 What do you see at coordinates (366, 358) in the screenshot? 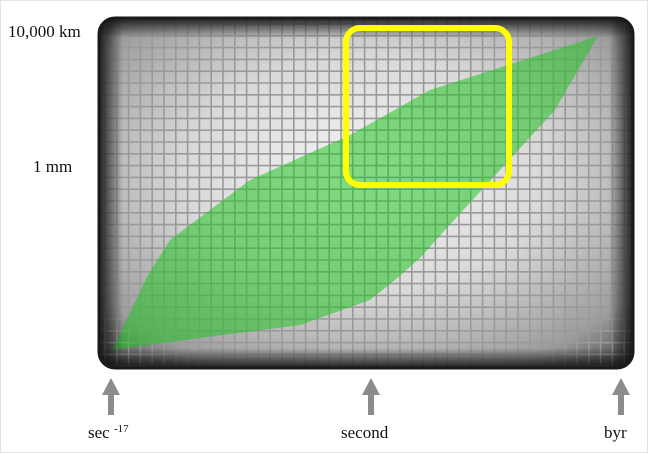
I see `edge-shade-bottom` at bounding box center [366, 358].